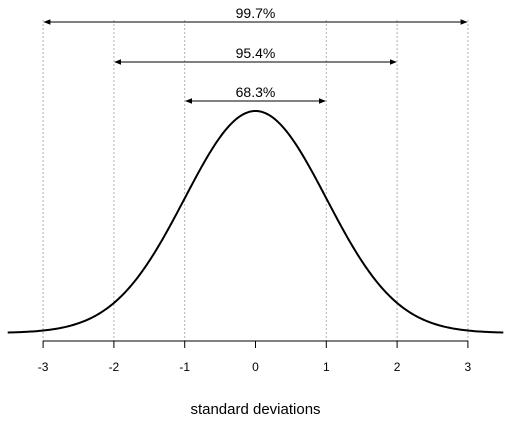 This screenshot has width=512, height=424. Describe the element at coordinates (114, 367) in the screenshot. I see `x-tick-label: -2` at that location.